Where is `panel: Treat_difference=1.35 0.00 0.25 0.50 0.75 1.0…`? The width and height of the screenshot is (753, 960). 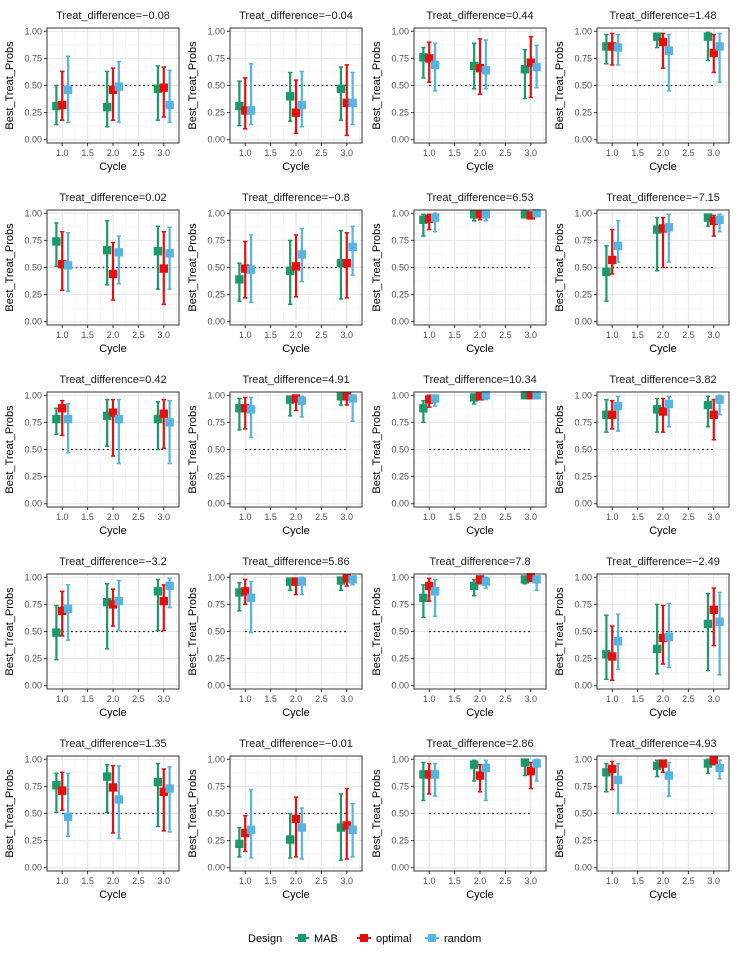
panel: Treat_difference=1.35 0.00 0.25 0.50 0.75 1.0… is located at coordinates (92, 819).